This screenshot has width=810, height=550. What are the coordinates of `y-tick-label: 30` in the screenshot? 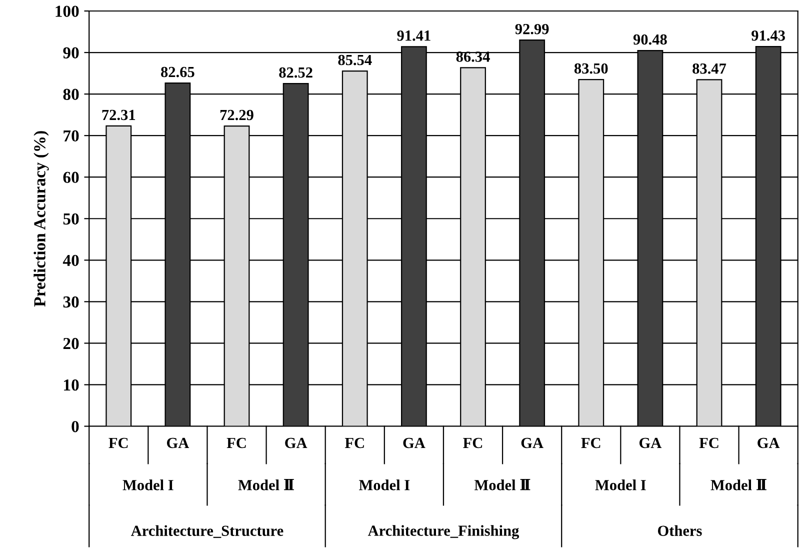 It's located at (71, 302).